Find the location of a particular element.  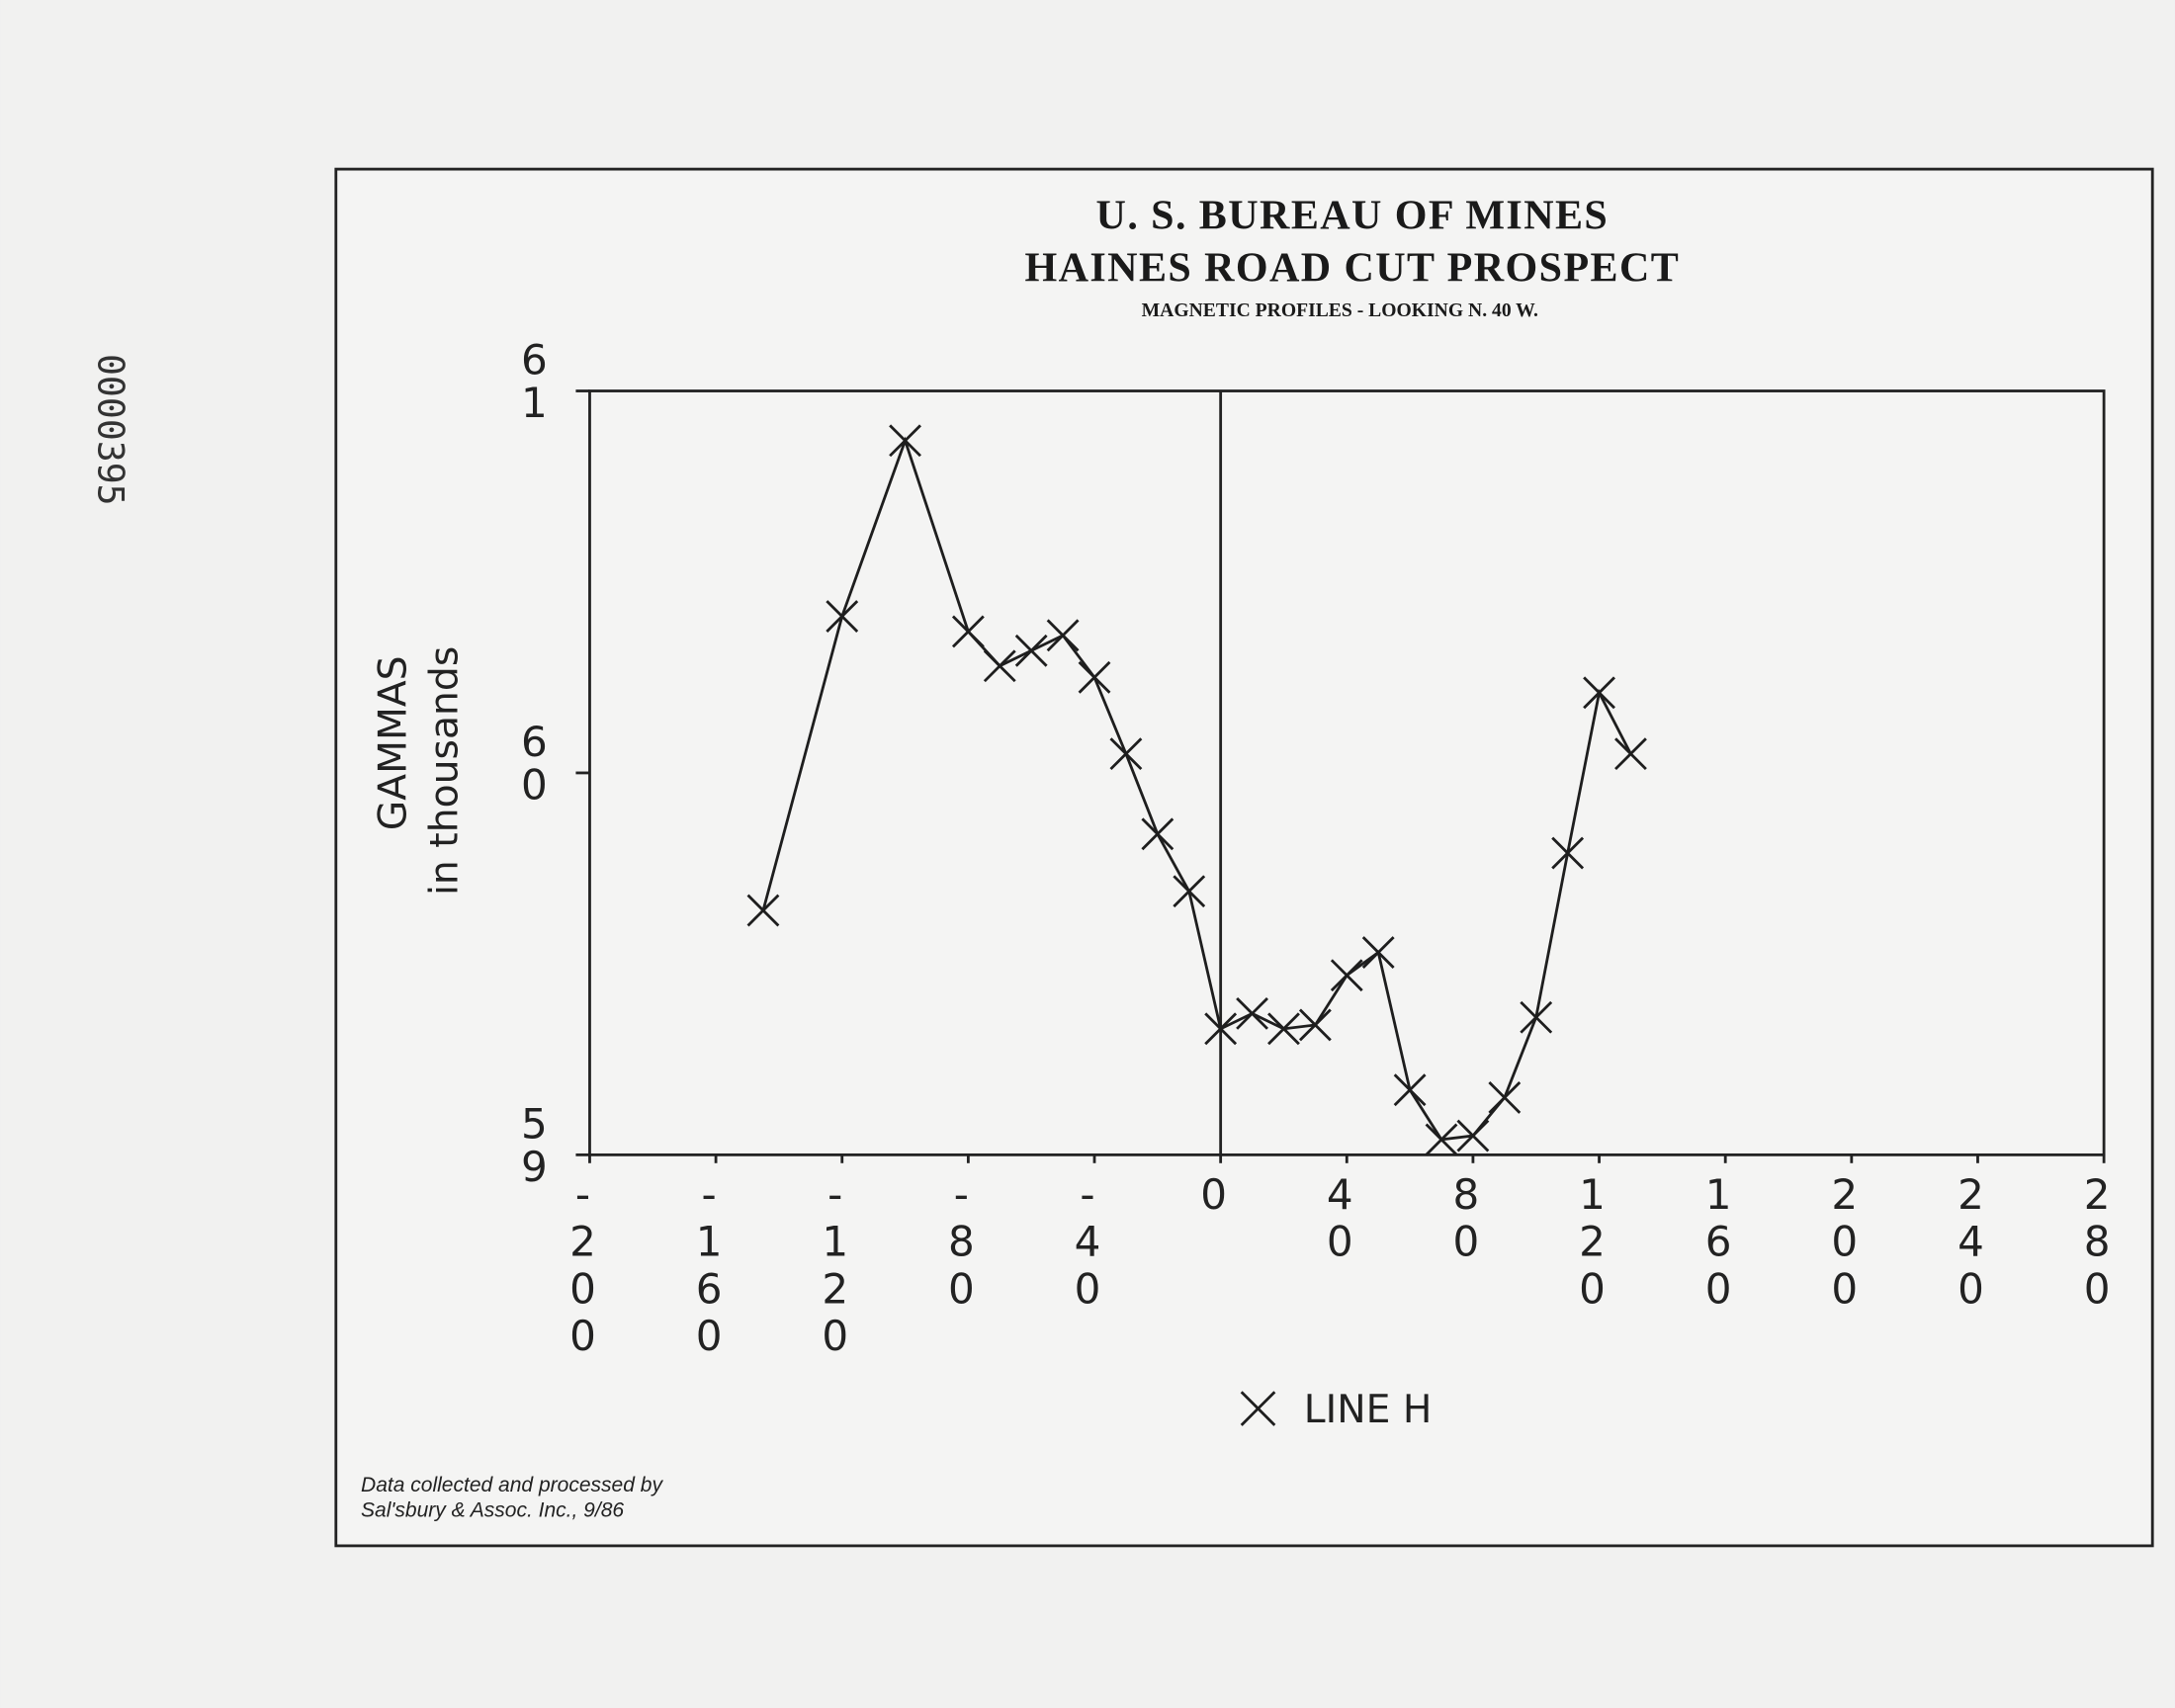

x-tick-label: -8 0 is located at coordinates (962, 1241).